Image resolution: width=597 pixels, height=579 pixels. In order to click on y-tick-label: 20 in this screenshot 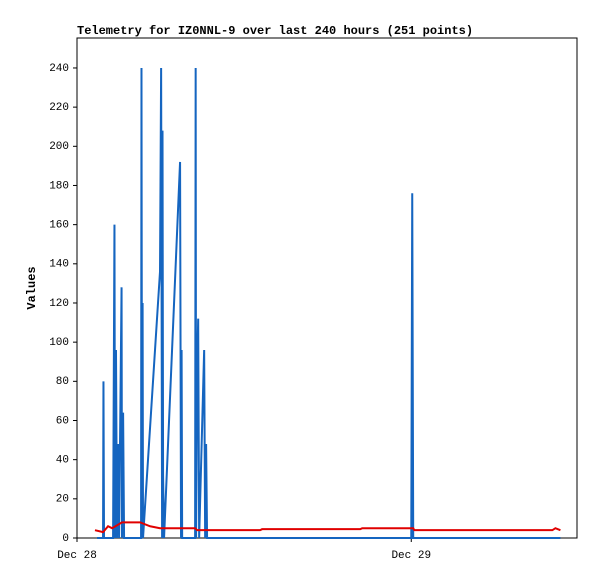, I will do `click(62, 500)`.